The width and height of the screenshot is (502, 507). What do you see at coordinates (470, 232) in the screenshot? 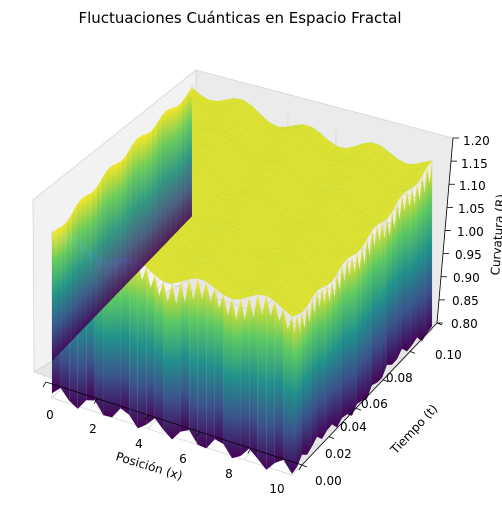
I see `z-tick-label: 1.00` at bounding box center [470, 232].